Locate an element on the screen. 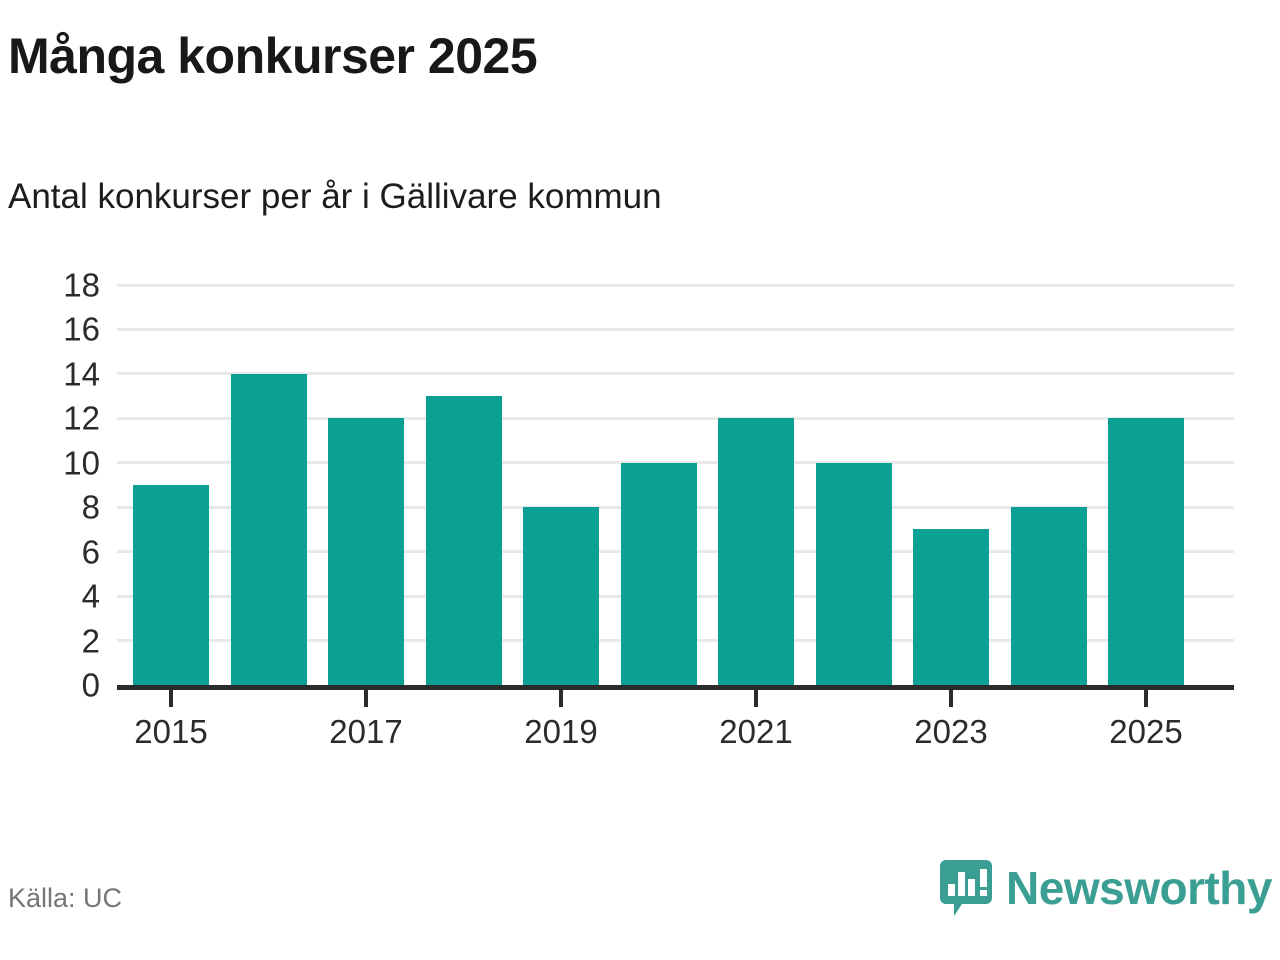  logo-wordmark: Newsworthy is located at coordinates (1139, 888).